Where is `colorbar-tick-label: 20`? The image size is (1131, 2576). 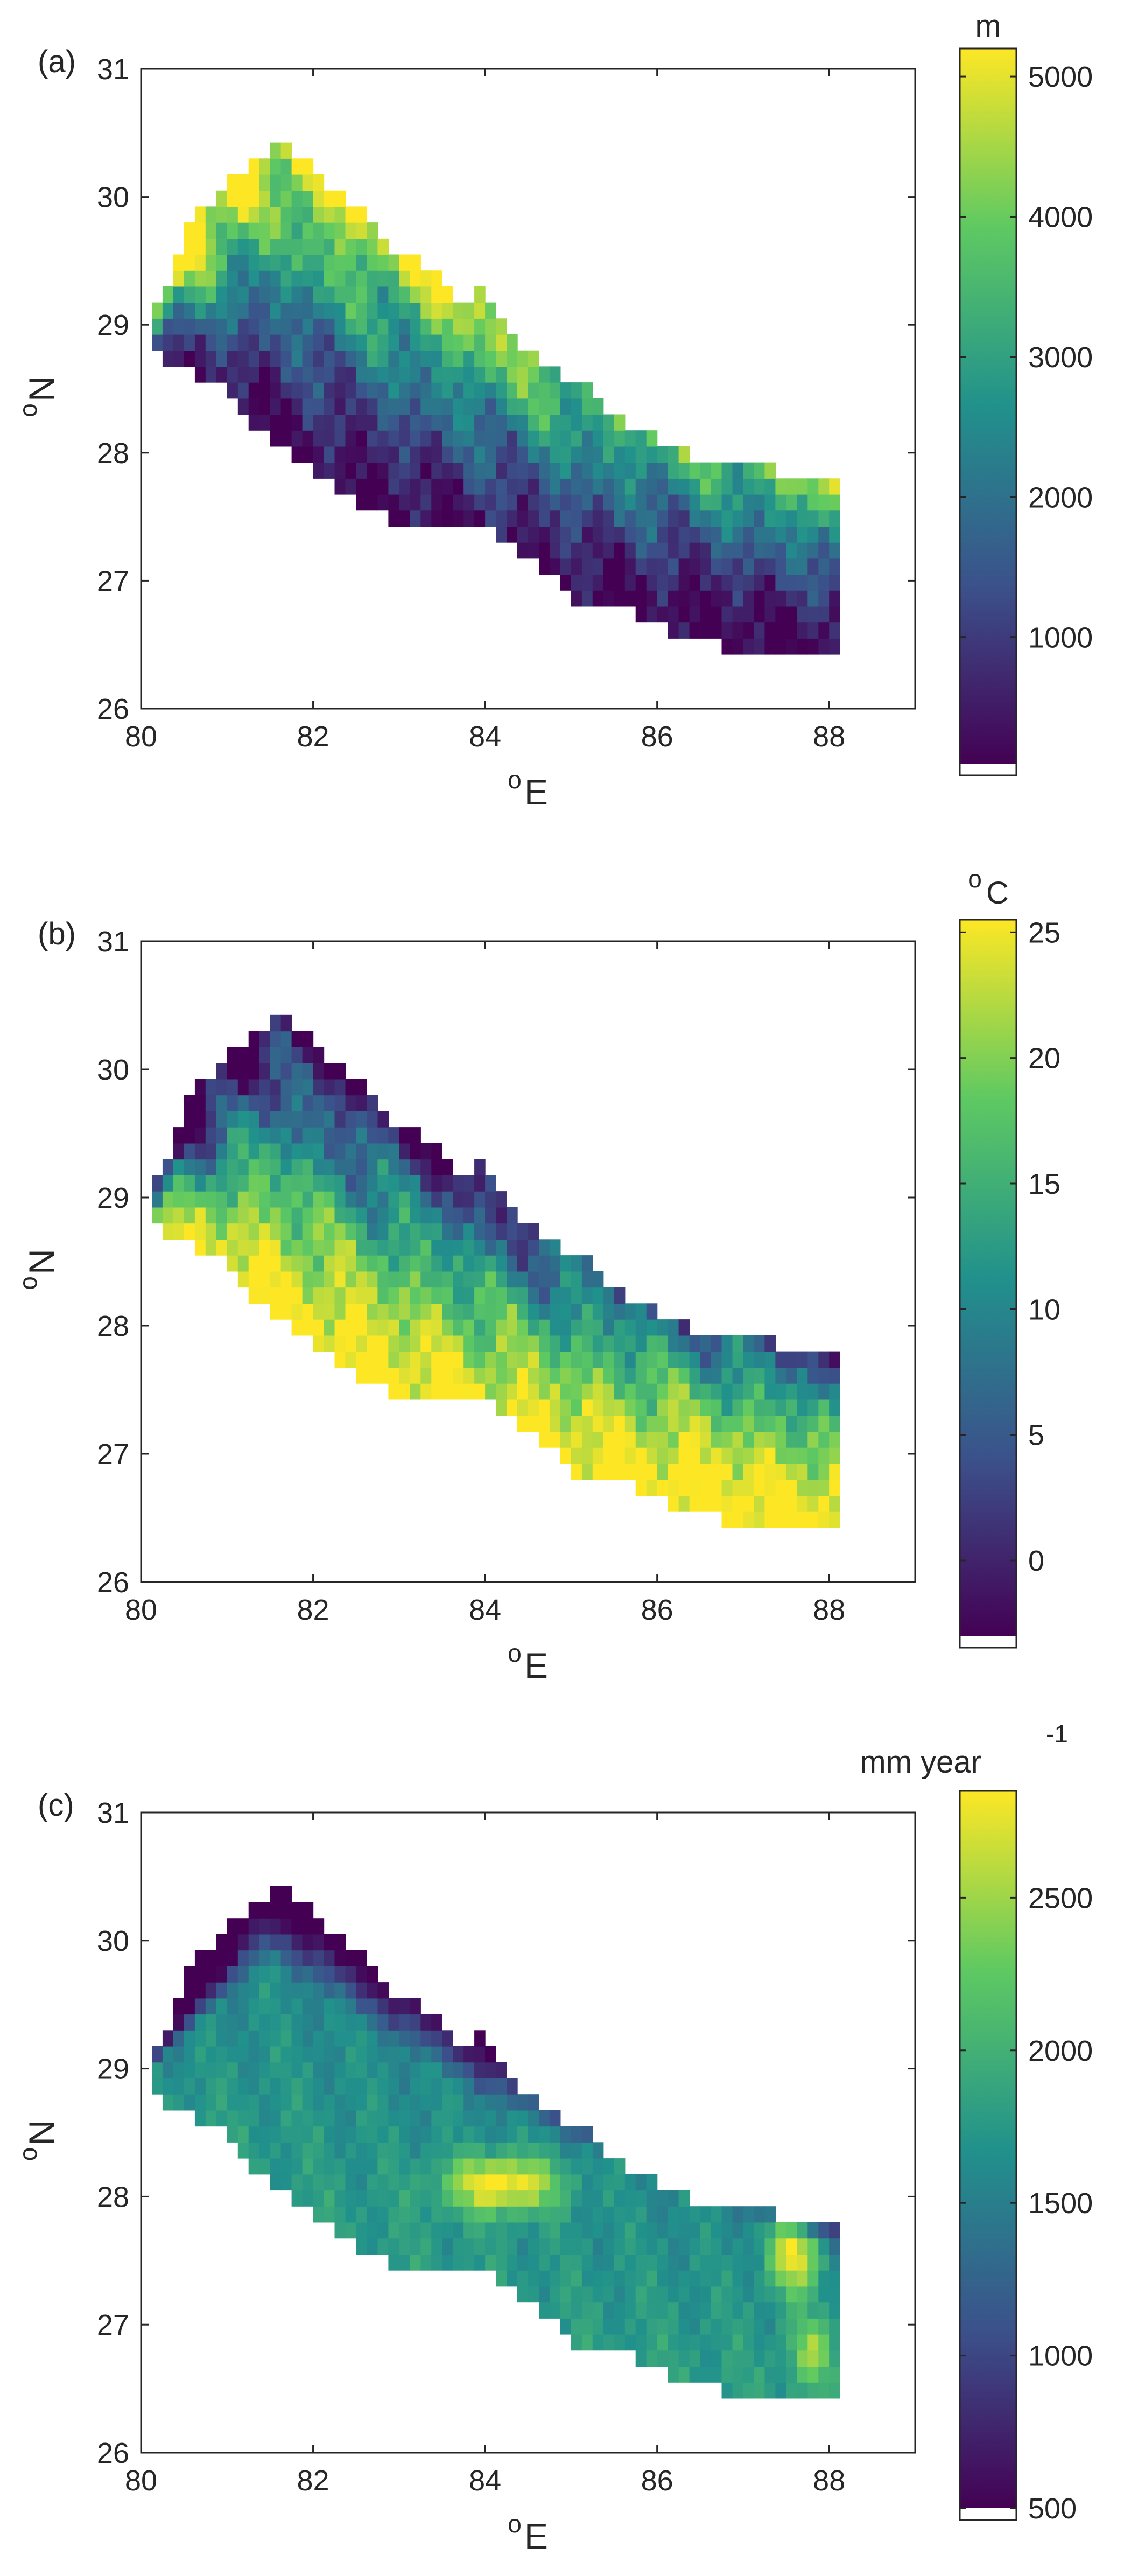 colorbar-tick-label: 20 is located at coordinates (1044, 1058).